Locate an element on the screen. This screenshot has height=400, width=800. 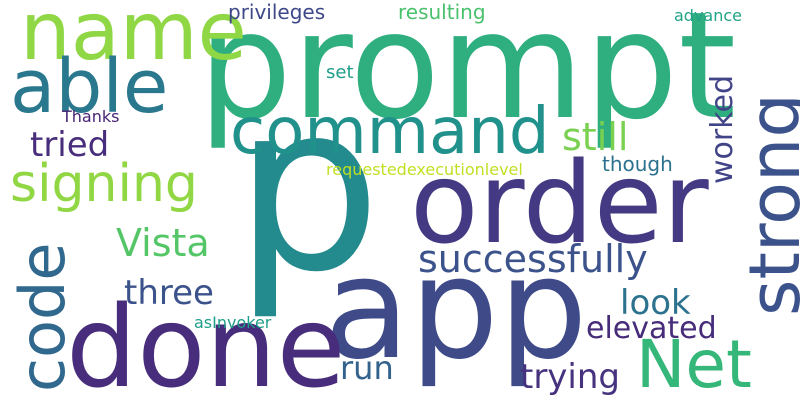
word-code: code is located at coordinates (42, 317).